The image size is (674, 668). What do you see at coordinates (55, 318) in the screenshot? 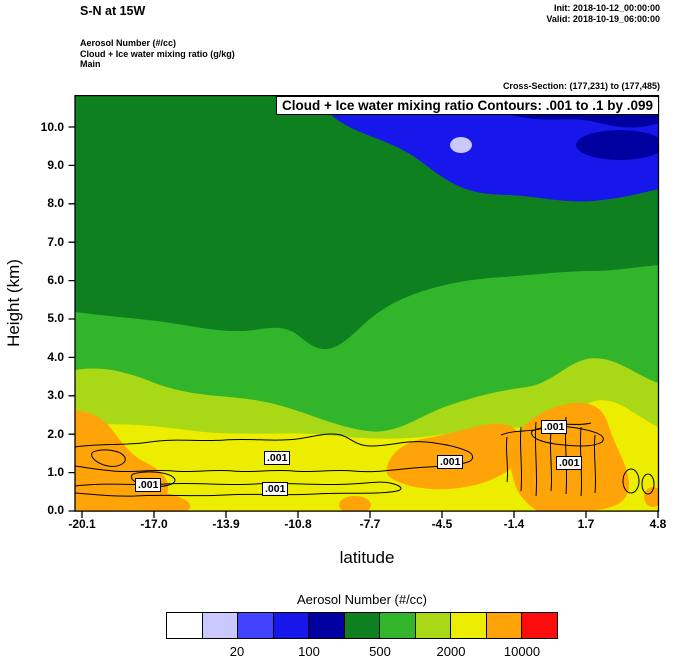
I see `y-tick-label: 5.0` at bounding box center [55, 318].